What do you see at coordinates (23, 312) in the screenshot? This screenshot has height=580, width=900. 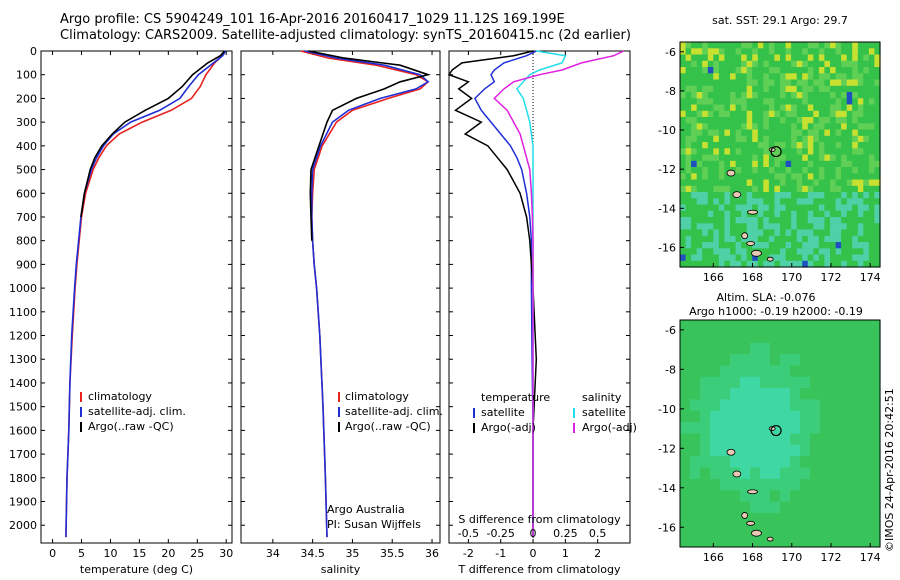 I see `y-tick-label: 1100` at bounding box center [23, 312].